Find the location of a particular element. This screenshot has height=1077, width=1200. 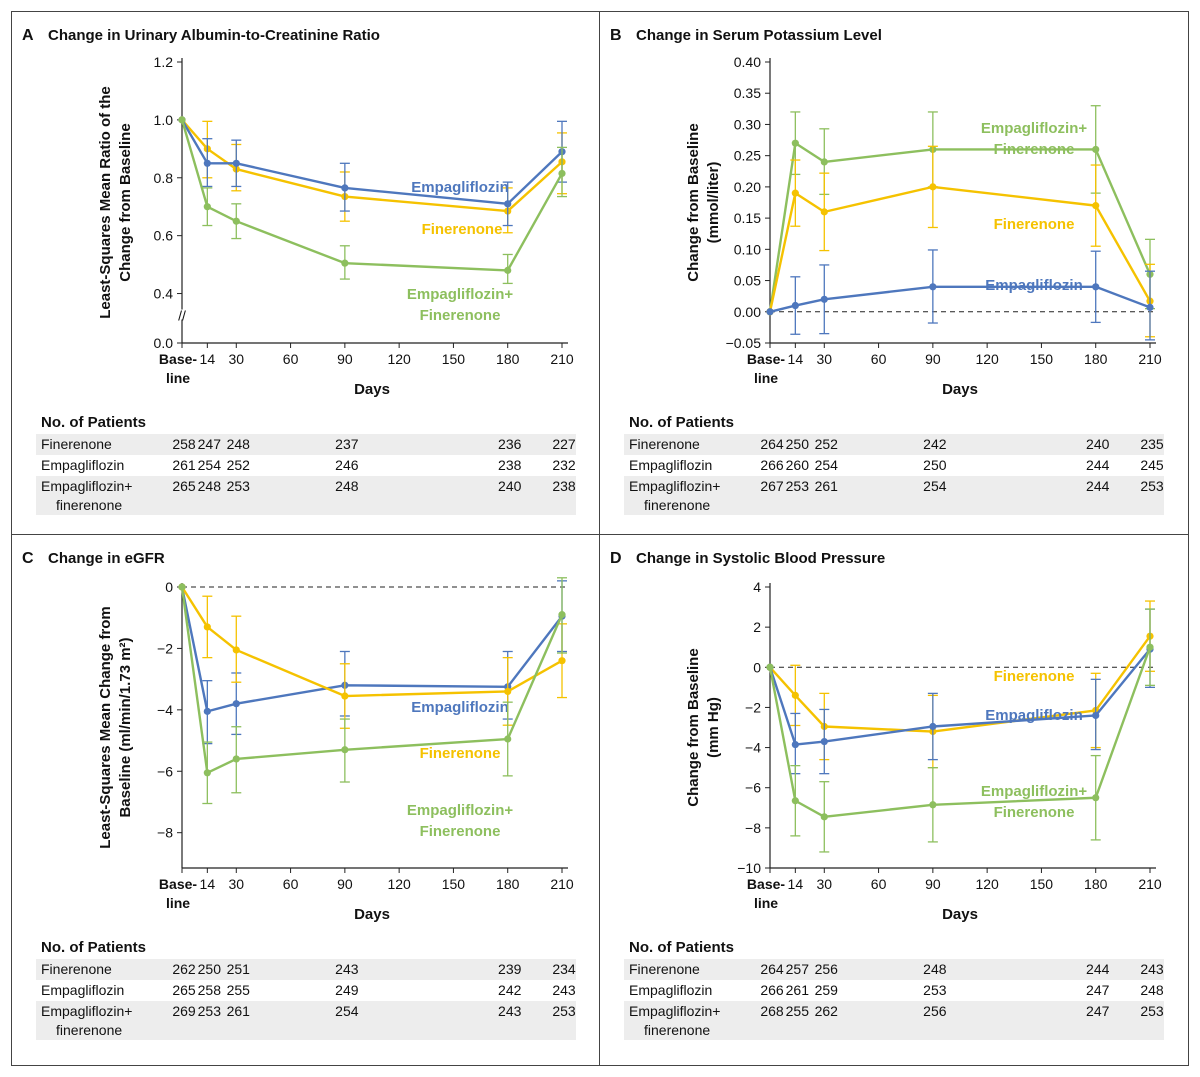

patients-count: 257 is located at coordinates (798, 969).